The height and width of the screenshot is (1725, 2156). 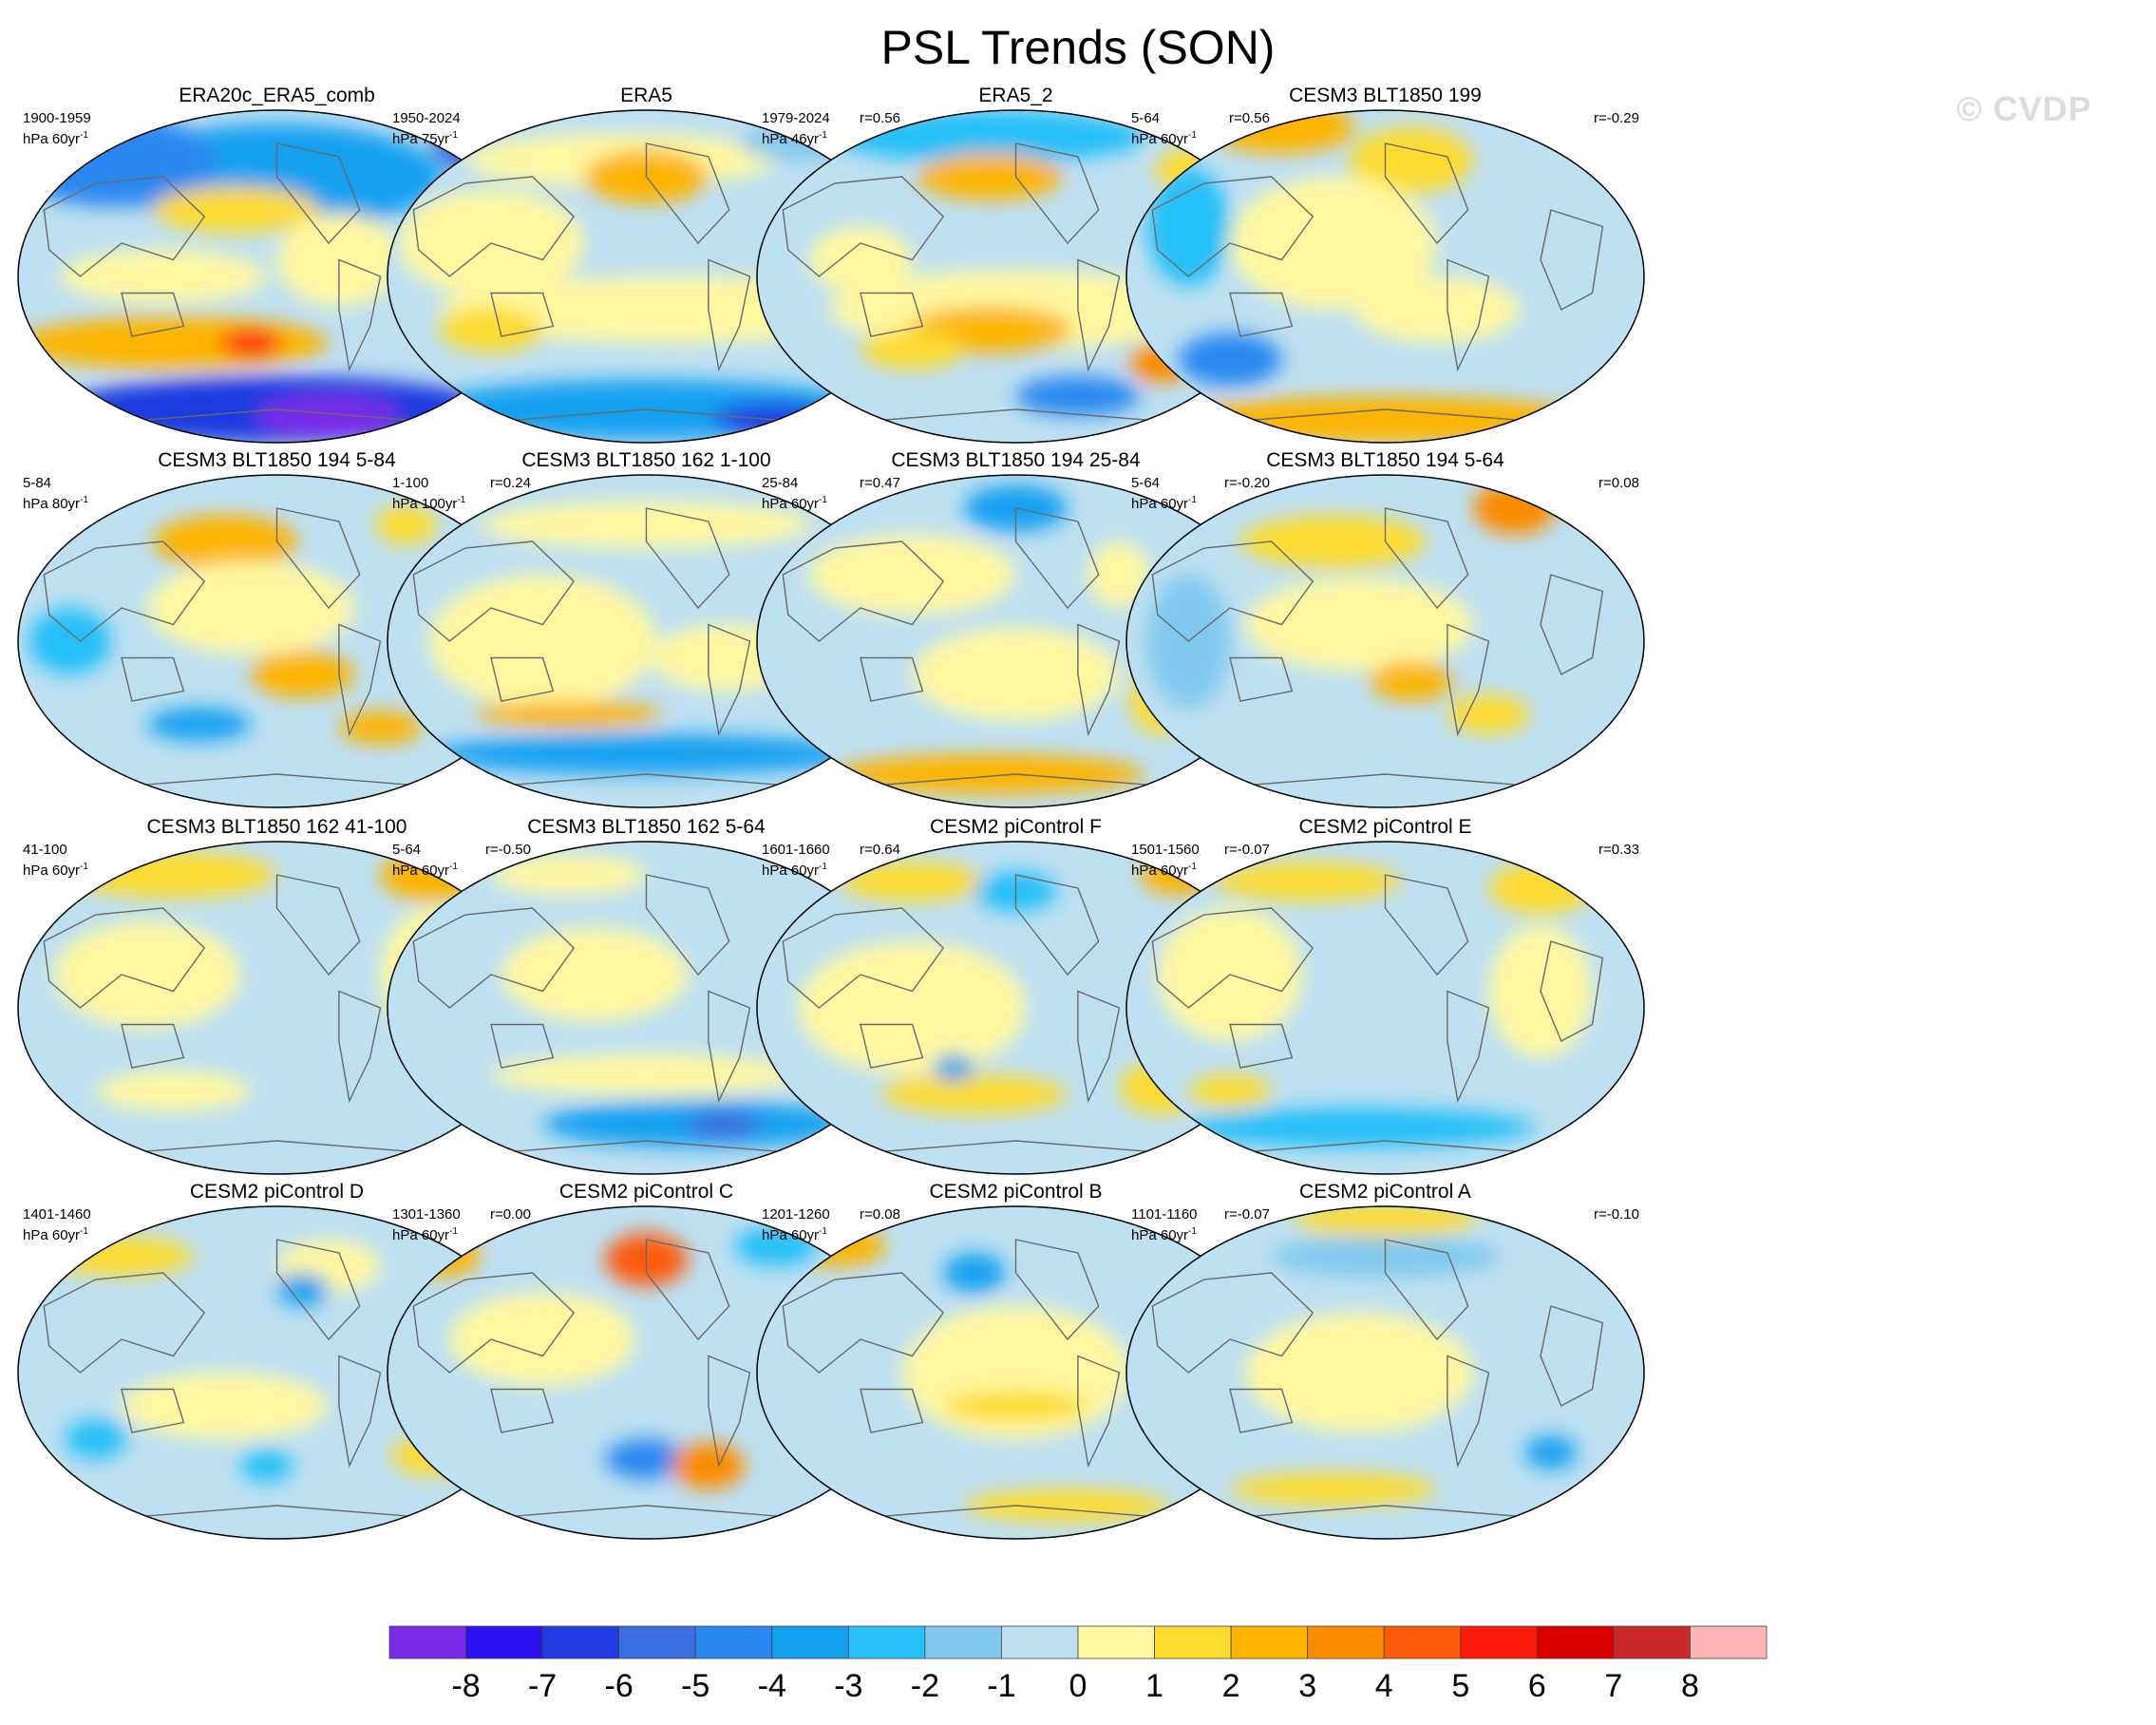 What do you see at coordinates (1078, 47) in the screenshot?
I see `figure-title: PSL Trends (SON)` at bounding box center [1078, 47].